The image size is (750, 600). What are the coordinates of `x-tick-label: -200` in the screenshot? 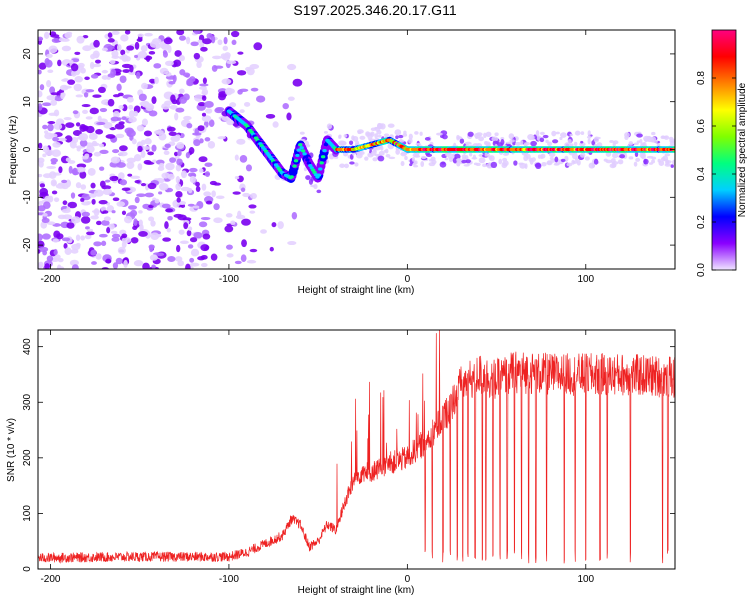 It's located at (50, 579).